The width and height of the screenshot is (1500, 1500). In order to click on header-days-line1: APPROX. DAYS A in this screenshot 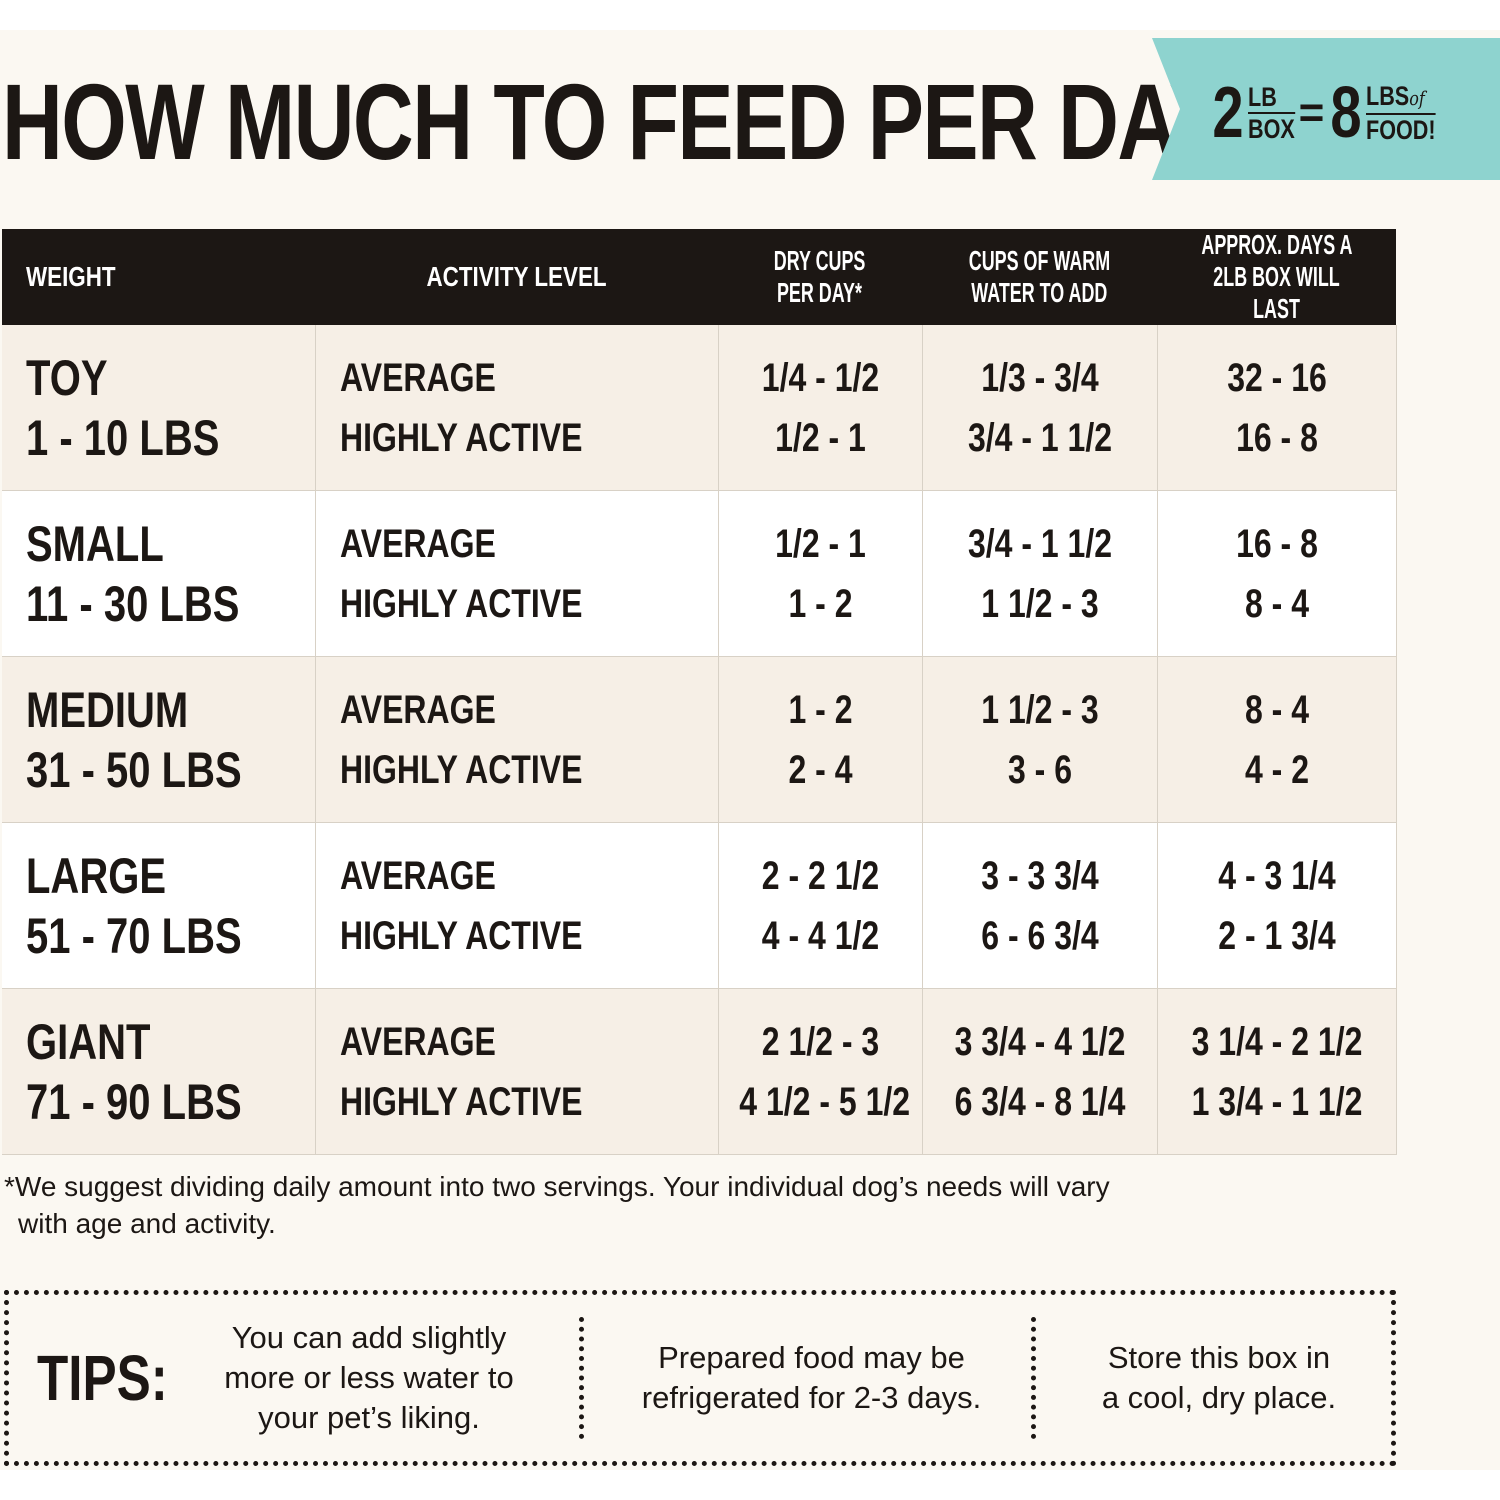, I will do `click(1276, 244)`.